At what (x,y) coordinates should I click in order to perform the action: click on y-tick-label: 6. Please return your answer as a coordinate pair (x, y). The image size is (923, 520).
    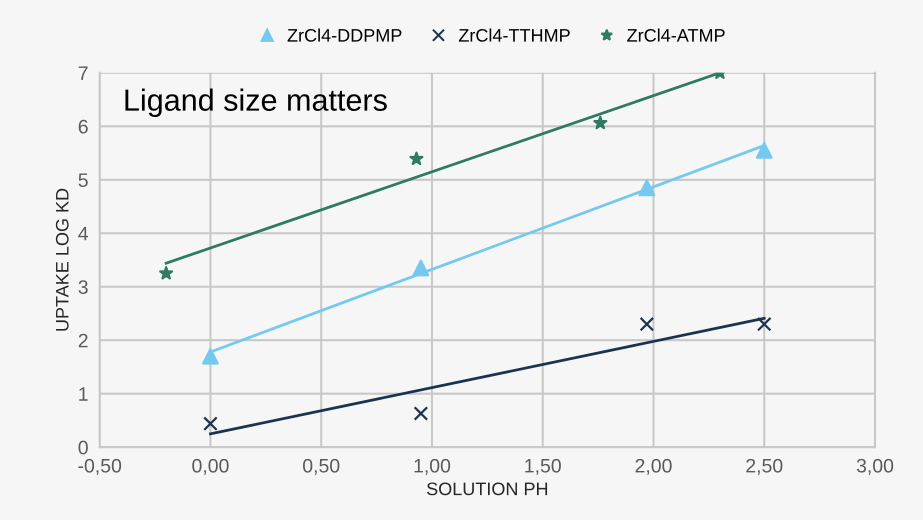
    Looking at the image, I should click on (83, 127).